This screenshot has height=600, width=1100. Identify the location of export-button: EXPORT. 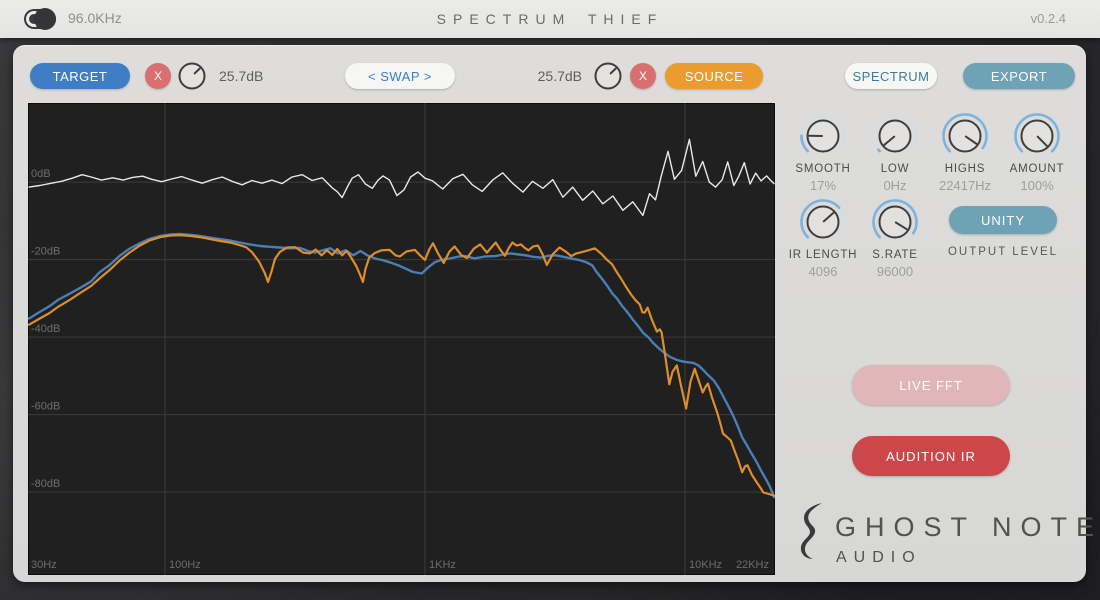
(1019, 76).